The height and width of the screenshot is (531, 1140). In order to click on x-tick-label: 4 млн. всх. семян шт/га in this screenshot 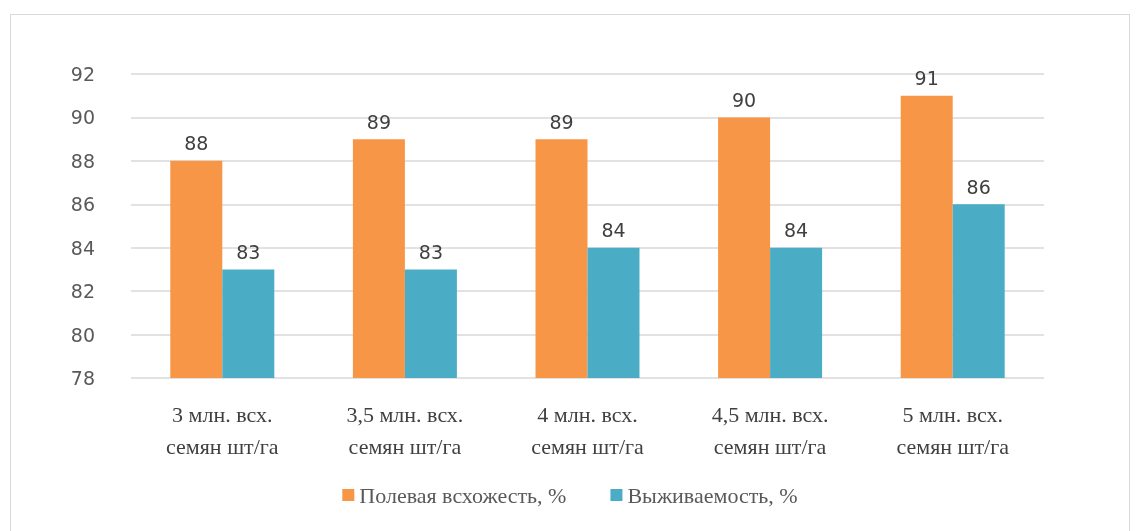, I will do `click(588, 430)`.